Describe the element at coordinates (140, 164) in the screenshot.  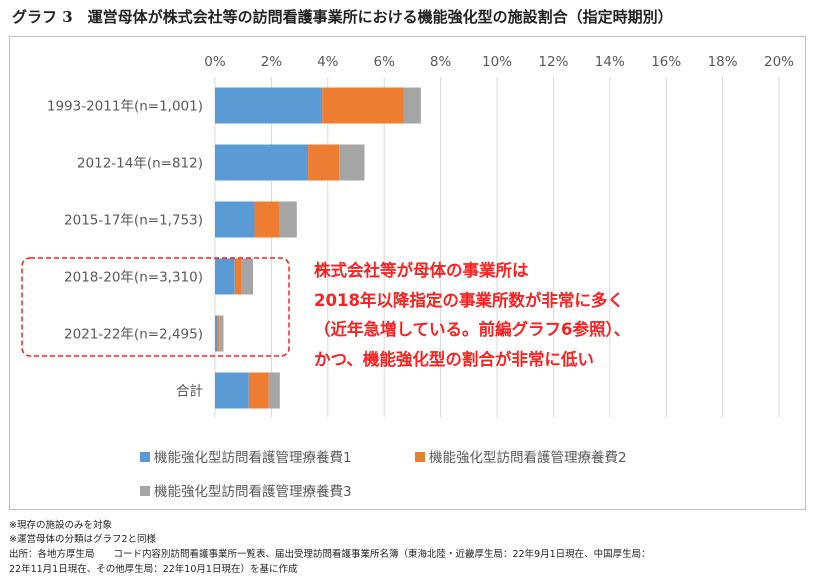
I see `category-label: 2012-14年(n=812)` at that location.